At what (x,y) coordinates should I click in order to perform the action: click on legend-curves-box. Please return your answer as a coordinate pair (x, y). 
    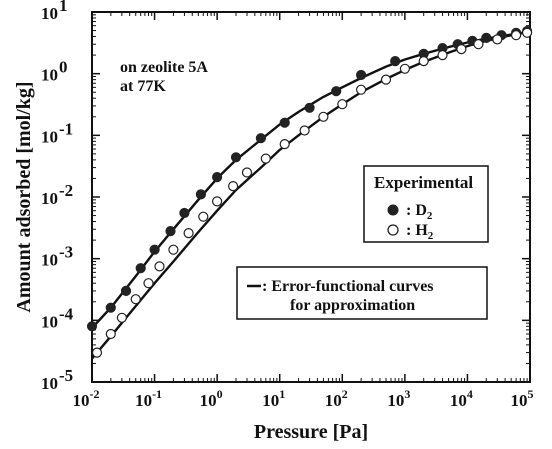
    Looking at the image, I should click on (362, 293).